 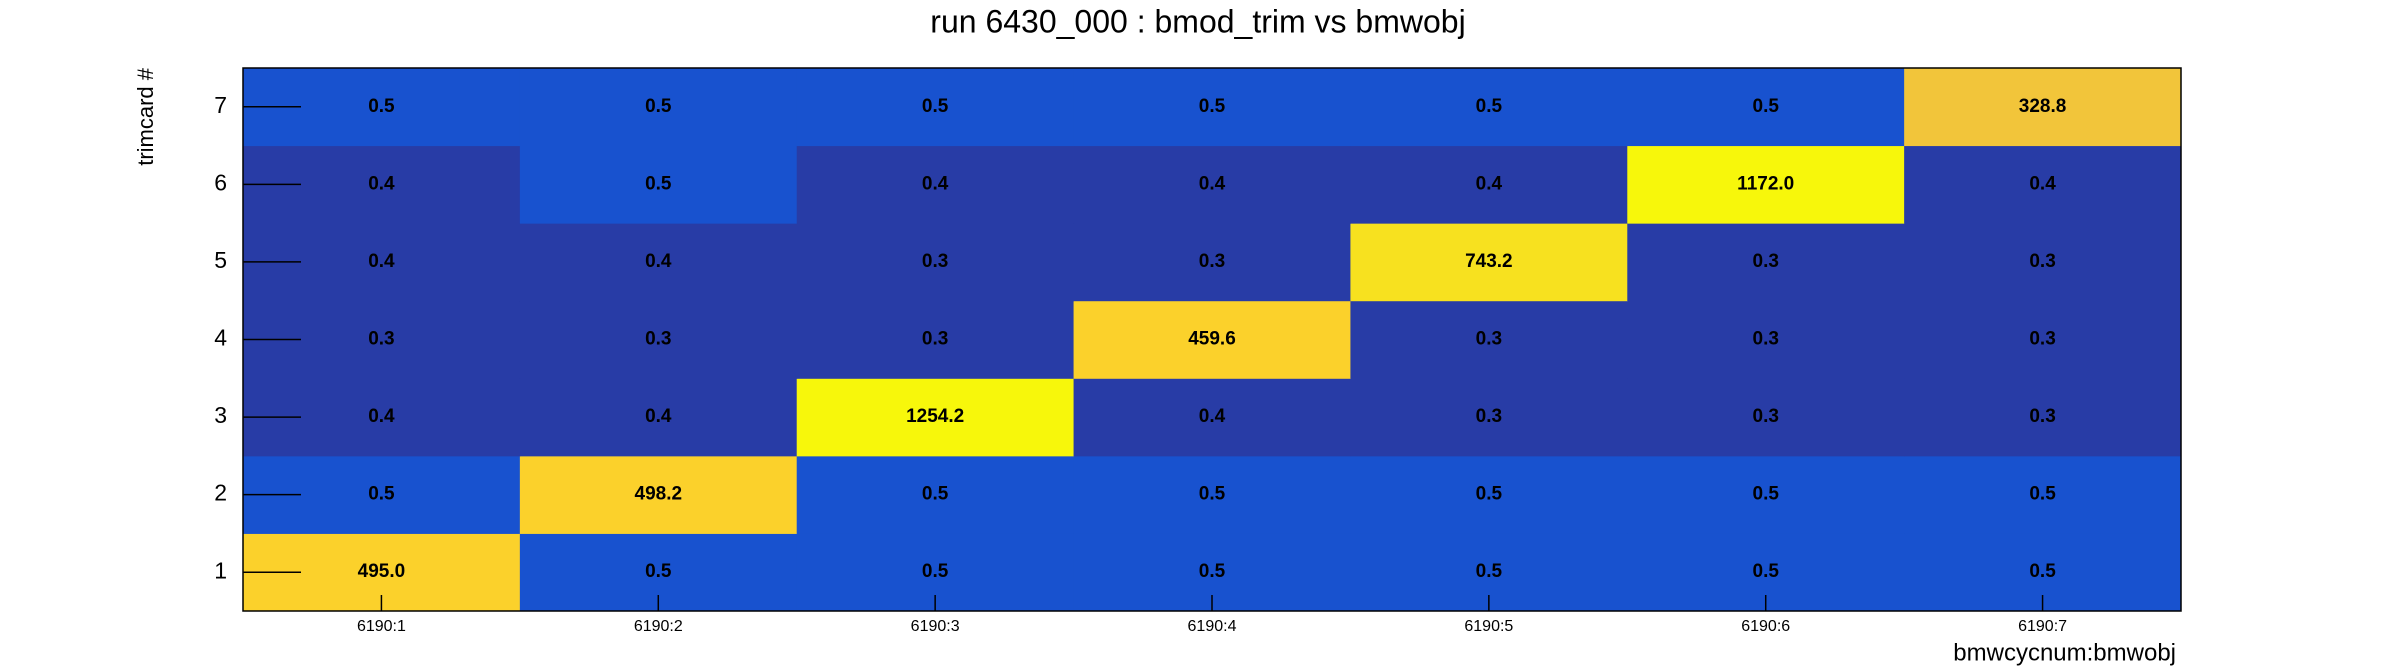 What do you see at coordinates (220, 570) in the screenshot?
I see `y-tick-label: 1` at bounding box center [220, 570].